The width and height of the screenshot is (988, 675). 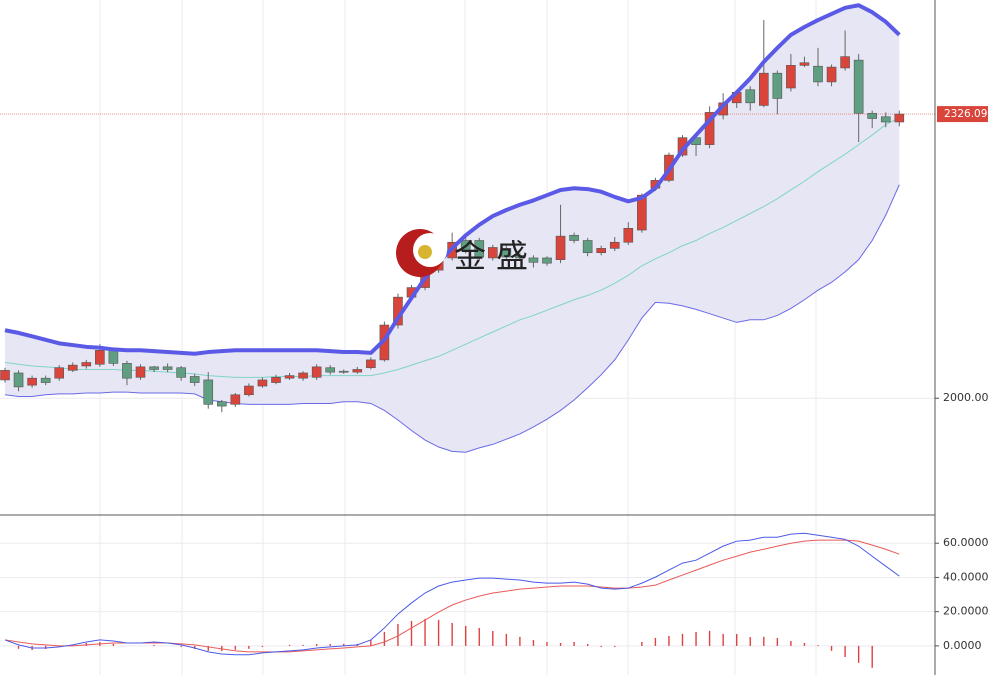 What do you see at coordinates (965, 114) in the screenshot?
I see `price-label: 2326.09` at bounding box center [965, 114].